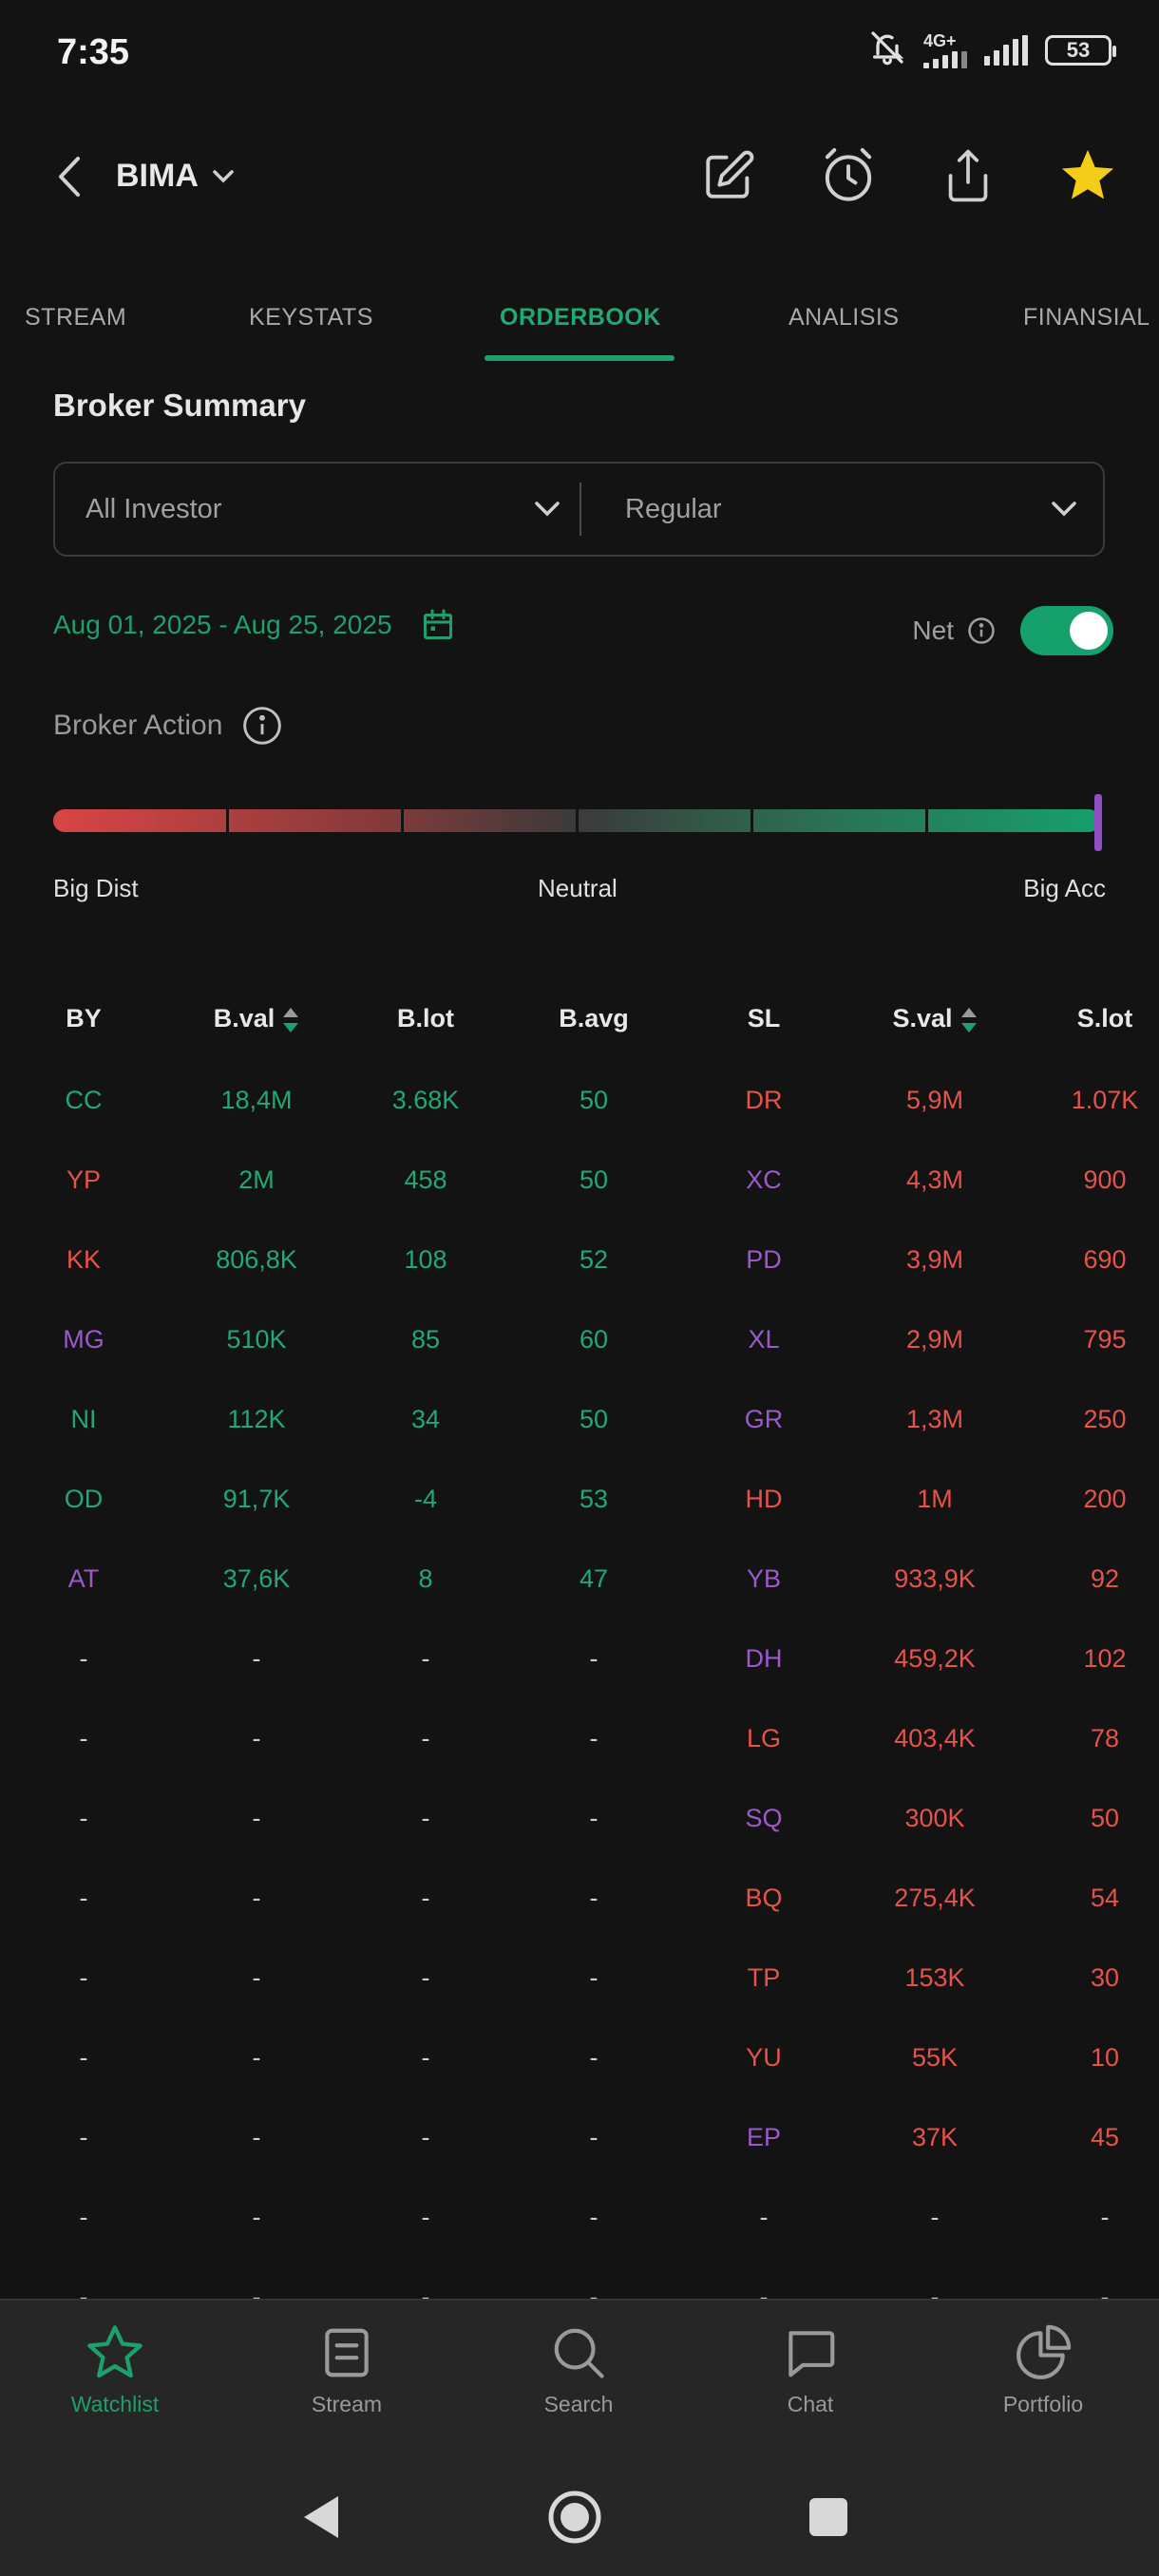 The width and height of the screenshot is (1159, 2576). I want to click on tab-finansial: FINANSIAL, so click(1086, 317).